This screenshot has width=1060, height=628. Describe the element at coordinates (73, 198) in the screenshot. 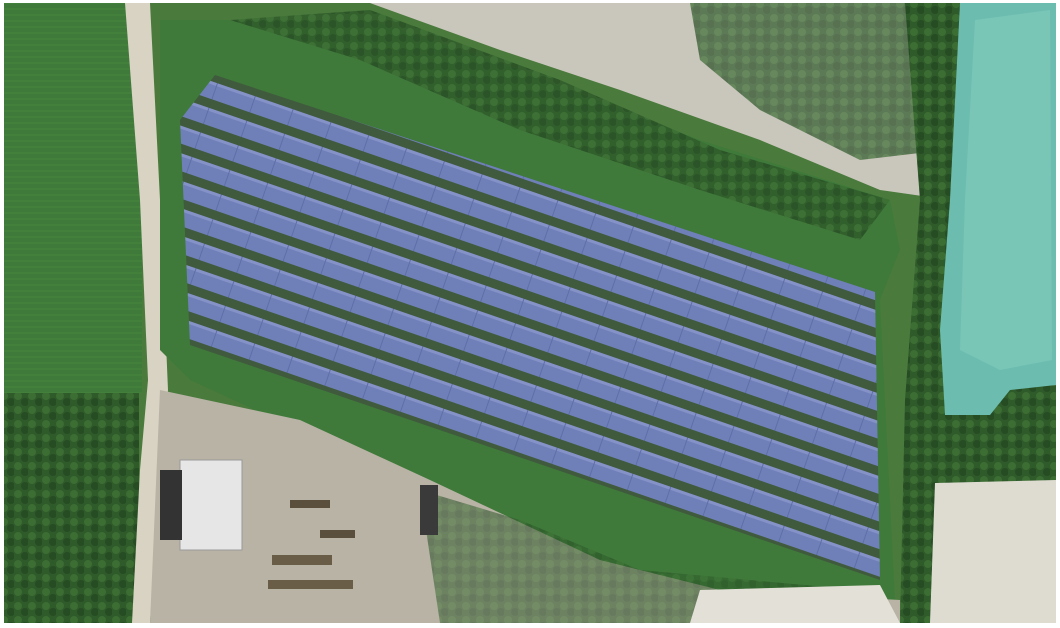

I see `crop-field` at that location.